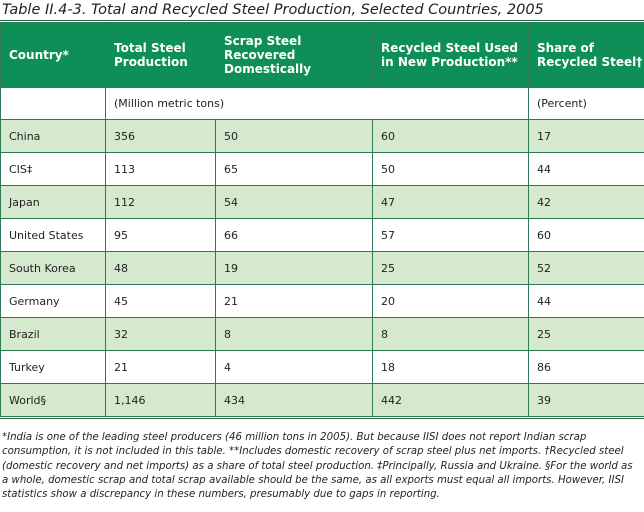  What do you see at coordinates (294, 202) in the screenshot?
I see `scrap-recovered-cell: 54` at bounding box center [294, 202].